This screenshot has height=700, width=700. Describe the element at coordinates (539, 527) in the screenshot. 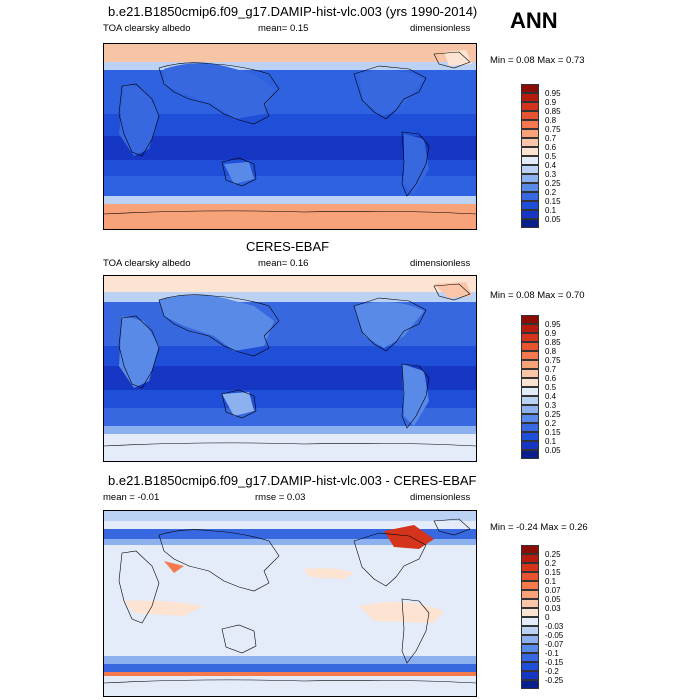

I see `panel-3-minmax: Min = -0.24 Max = 0.26` at that location.